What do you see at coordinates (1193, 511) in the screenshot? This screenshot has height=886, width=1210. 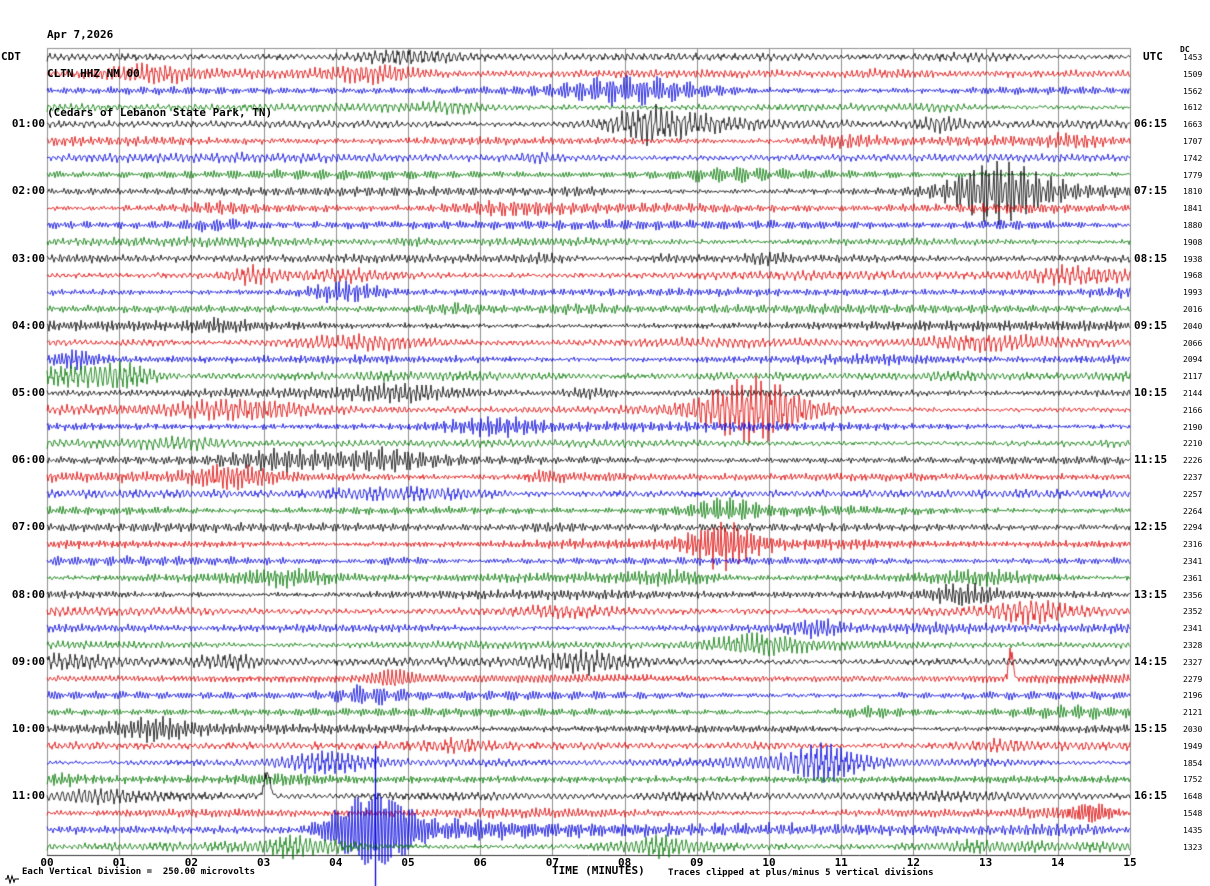 I see `dc-offset-value: 2264` at bounding box center [1193, 511].